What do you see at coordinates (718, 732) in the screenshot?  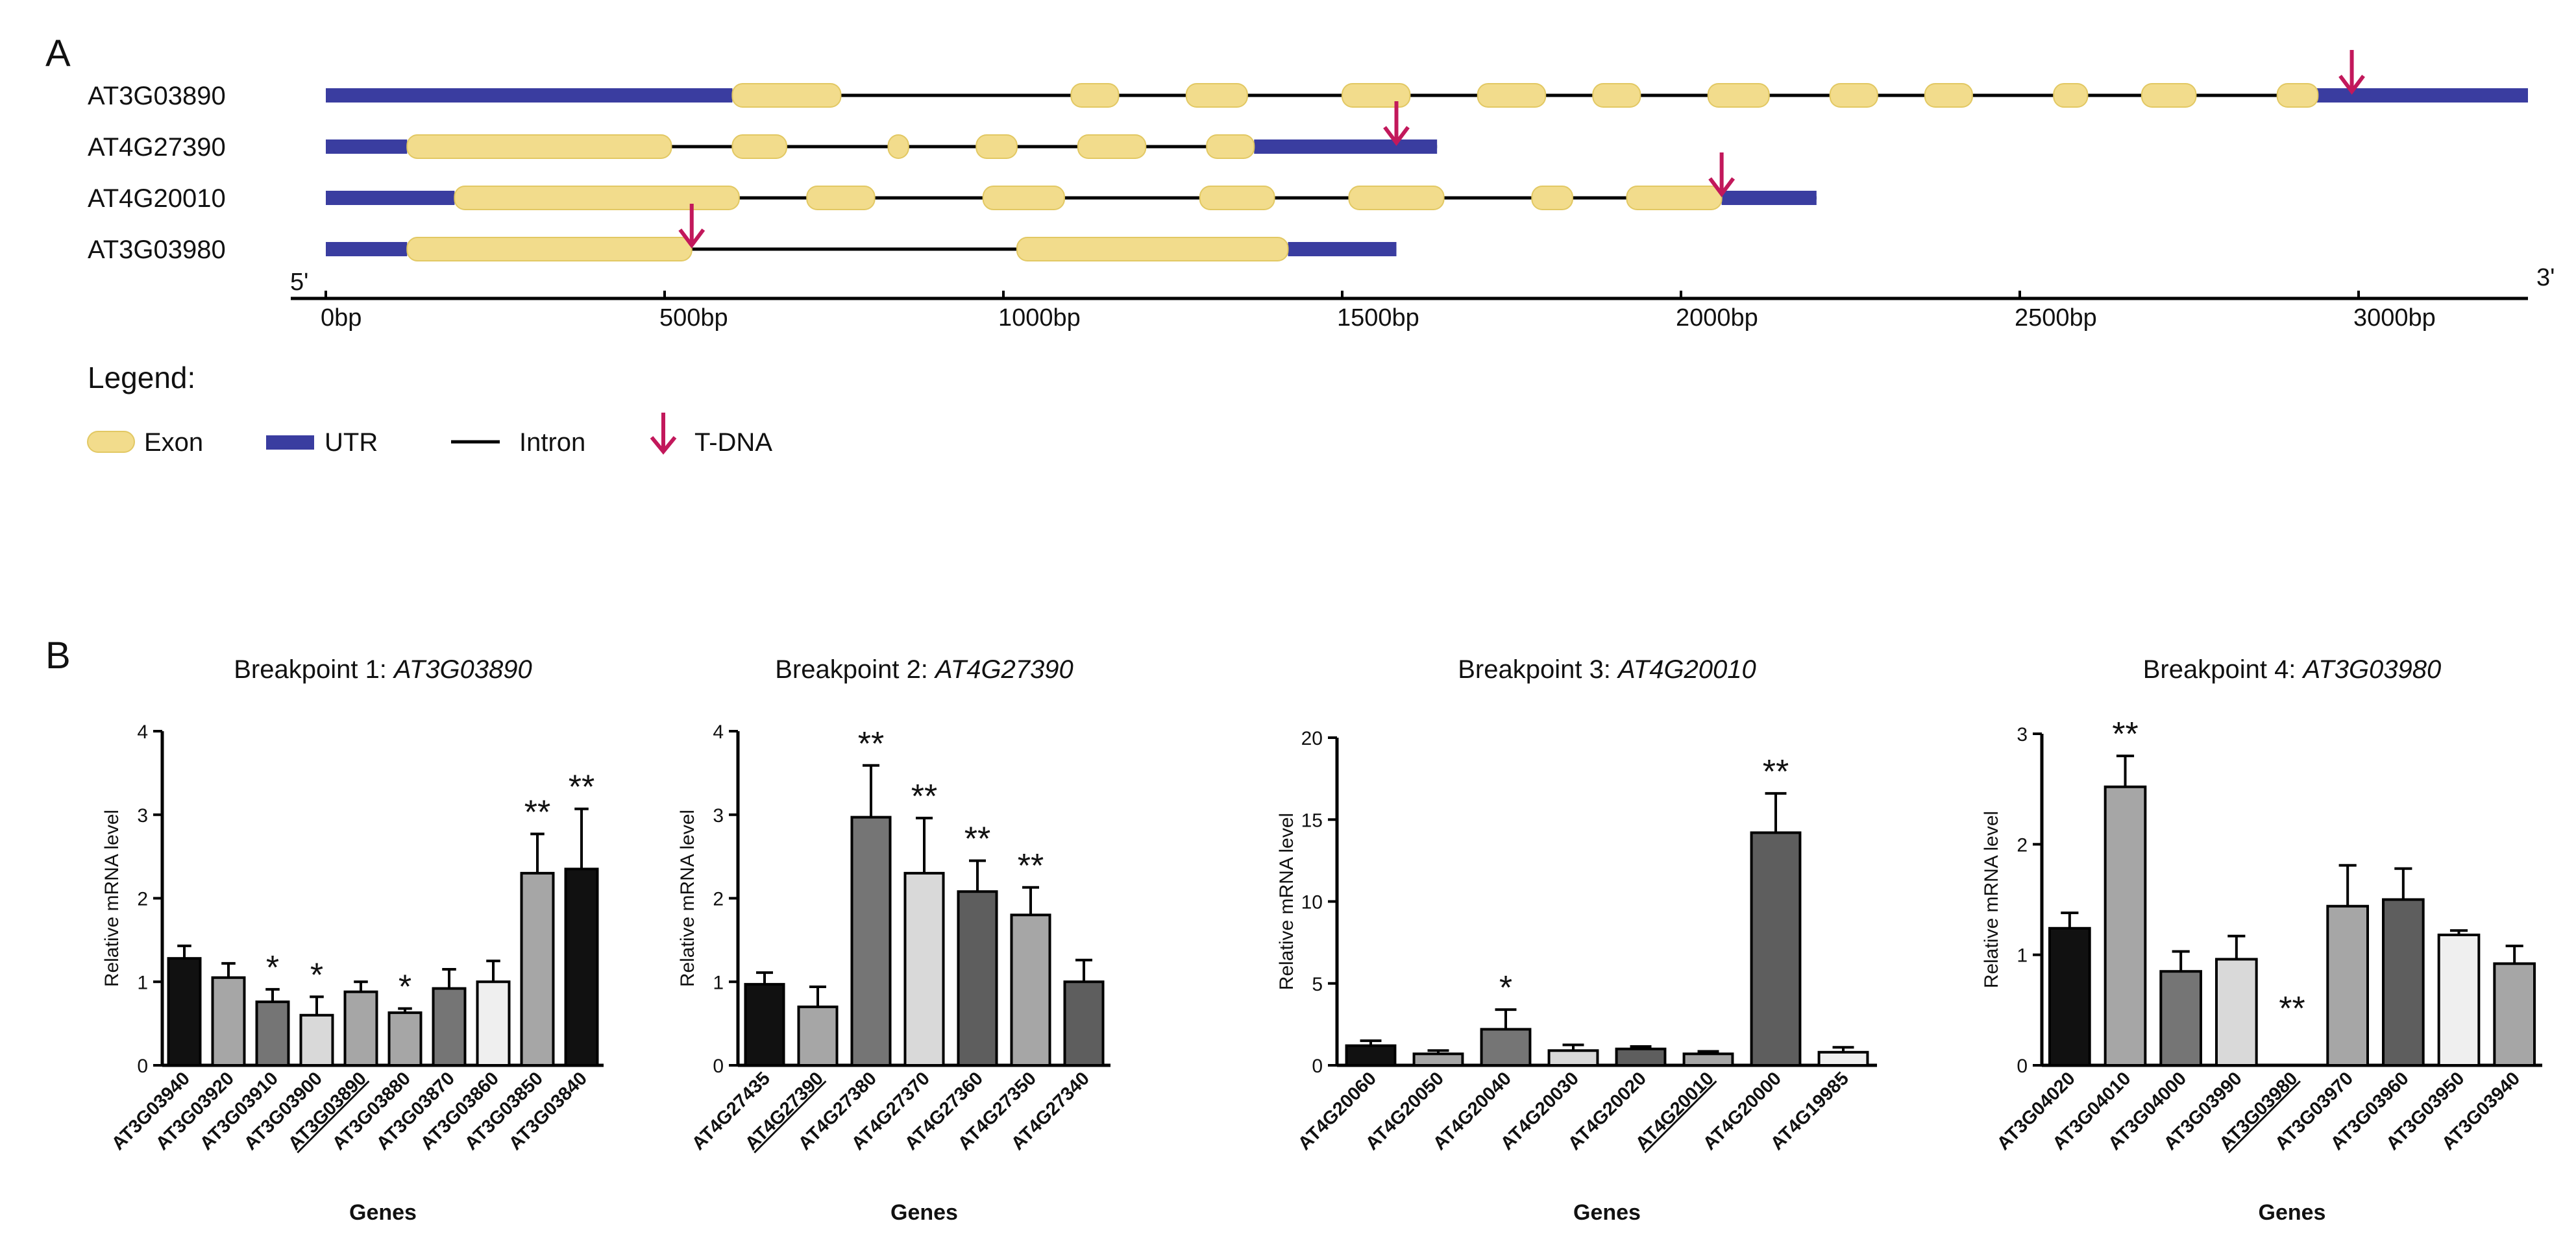 I see `y-tick-label: 4` at bounding box center [718, 732].